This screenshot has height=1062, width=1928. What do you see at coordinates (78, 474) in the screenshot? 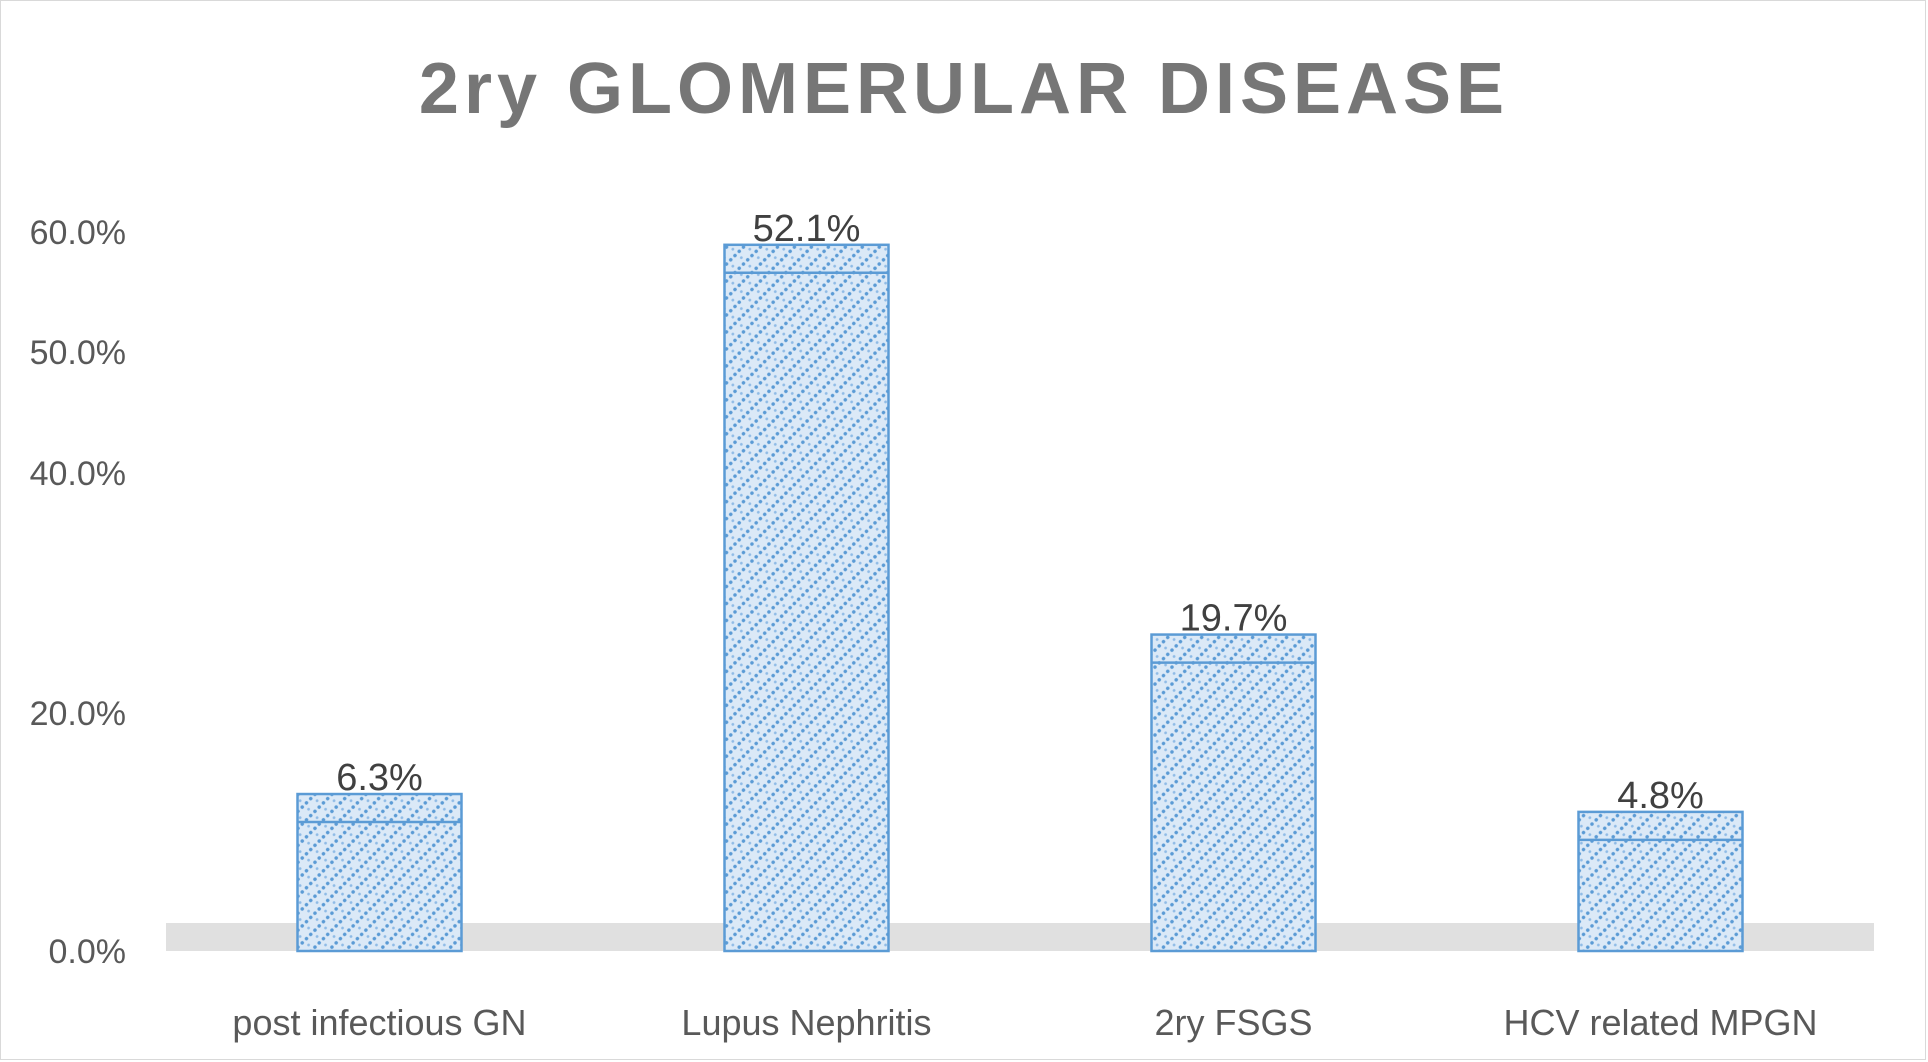
I see `y-tick-label: 40.0%` at bounding box center [78, 474].